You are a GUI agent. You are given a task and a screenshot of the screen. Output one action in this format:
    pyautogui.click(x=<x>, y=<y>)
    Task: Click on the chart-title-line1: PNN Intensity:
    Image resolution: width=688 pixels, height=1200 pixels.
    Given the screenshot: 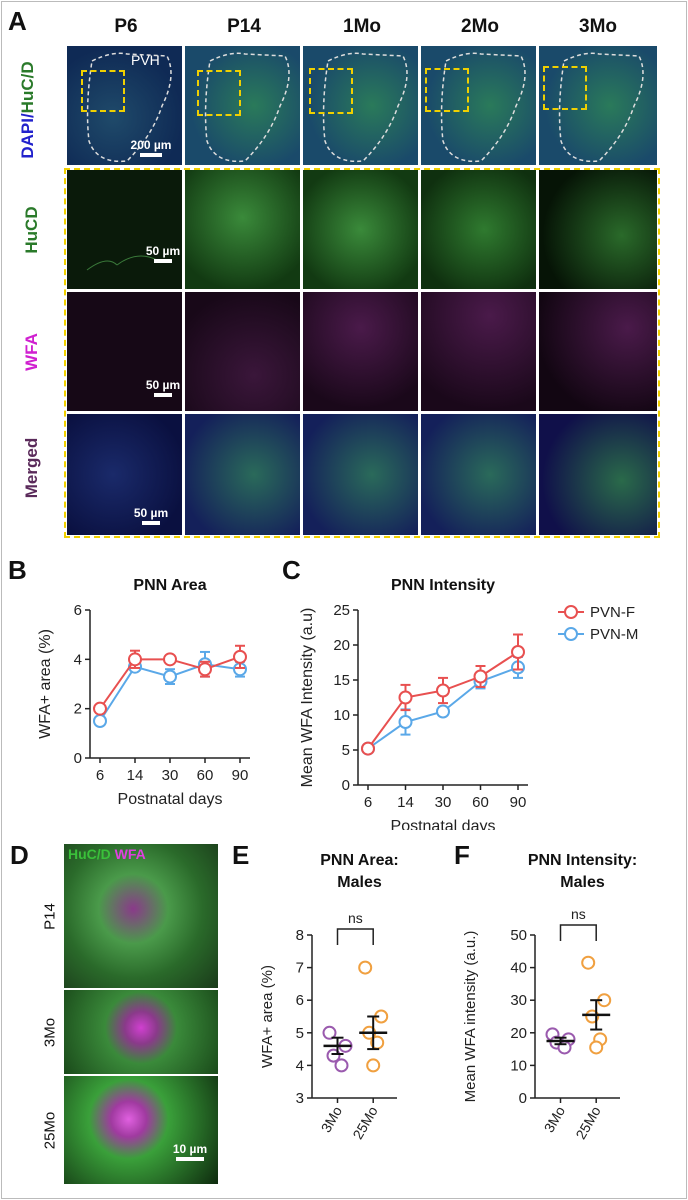 What is the action you would take?
    pyautogui.click(x=582, y=860)
    